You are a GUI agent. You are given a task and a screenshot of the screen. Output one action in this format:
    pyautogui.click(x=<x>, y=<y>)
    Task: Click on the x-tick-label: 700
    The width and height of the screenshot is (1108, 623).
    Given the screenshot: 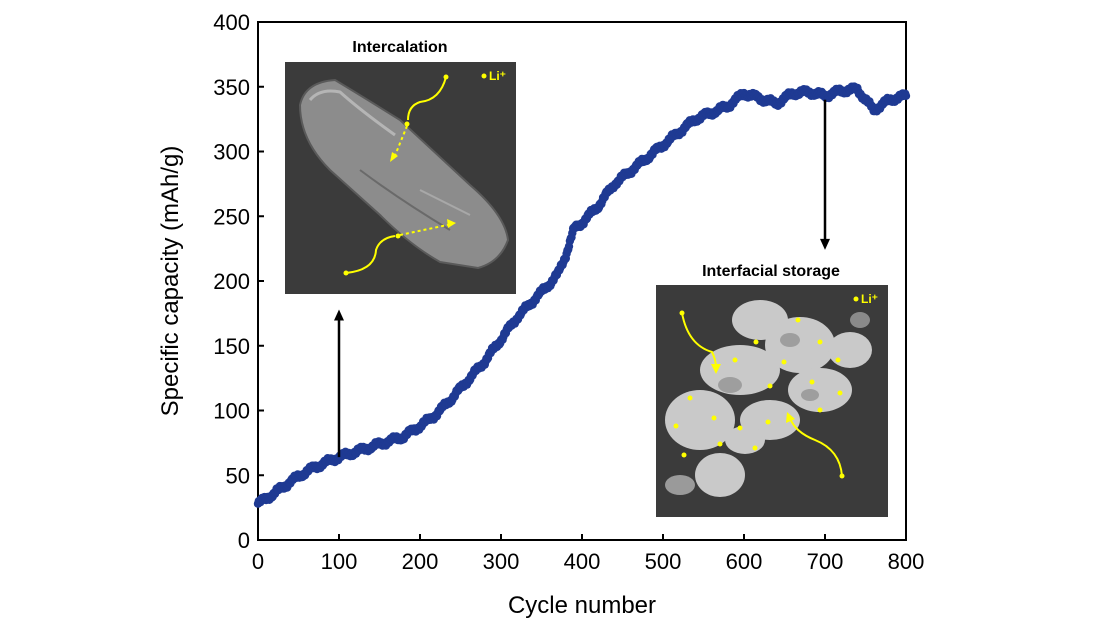 What is the action you would take?
    pyautogui.click(x=825, y=561)
    